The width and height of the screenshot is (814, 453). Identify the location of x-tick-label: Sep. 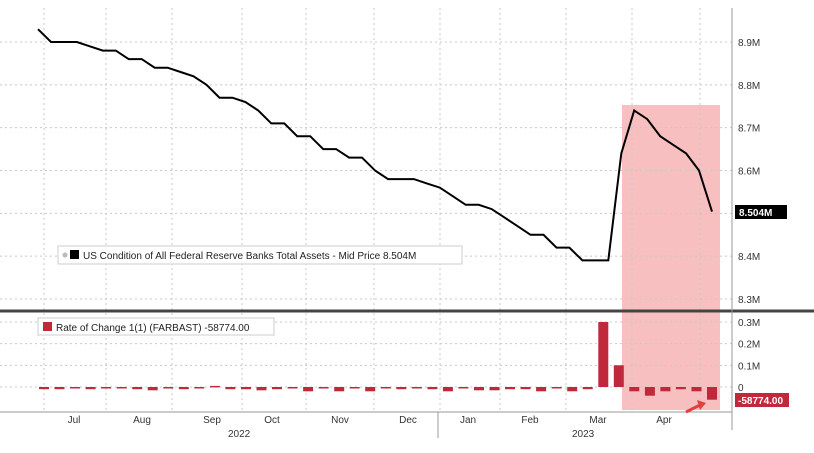
(212, 420).